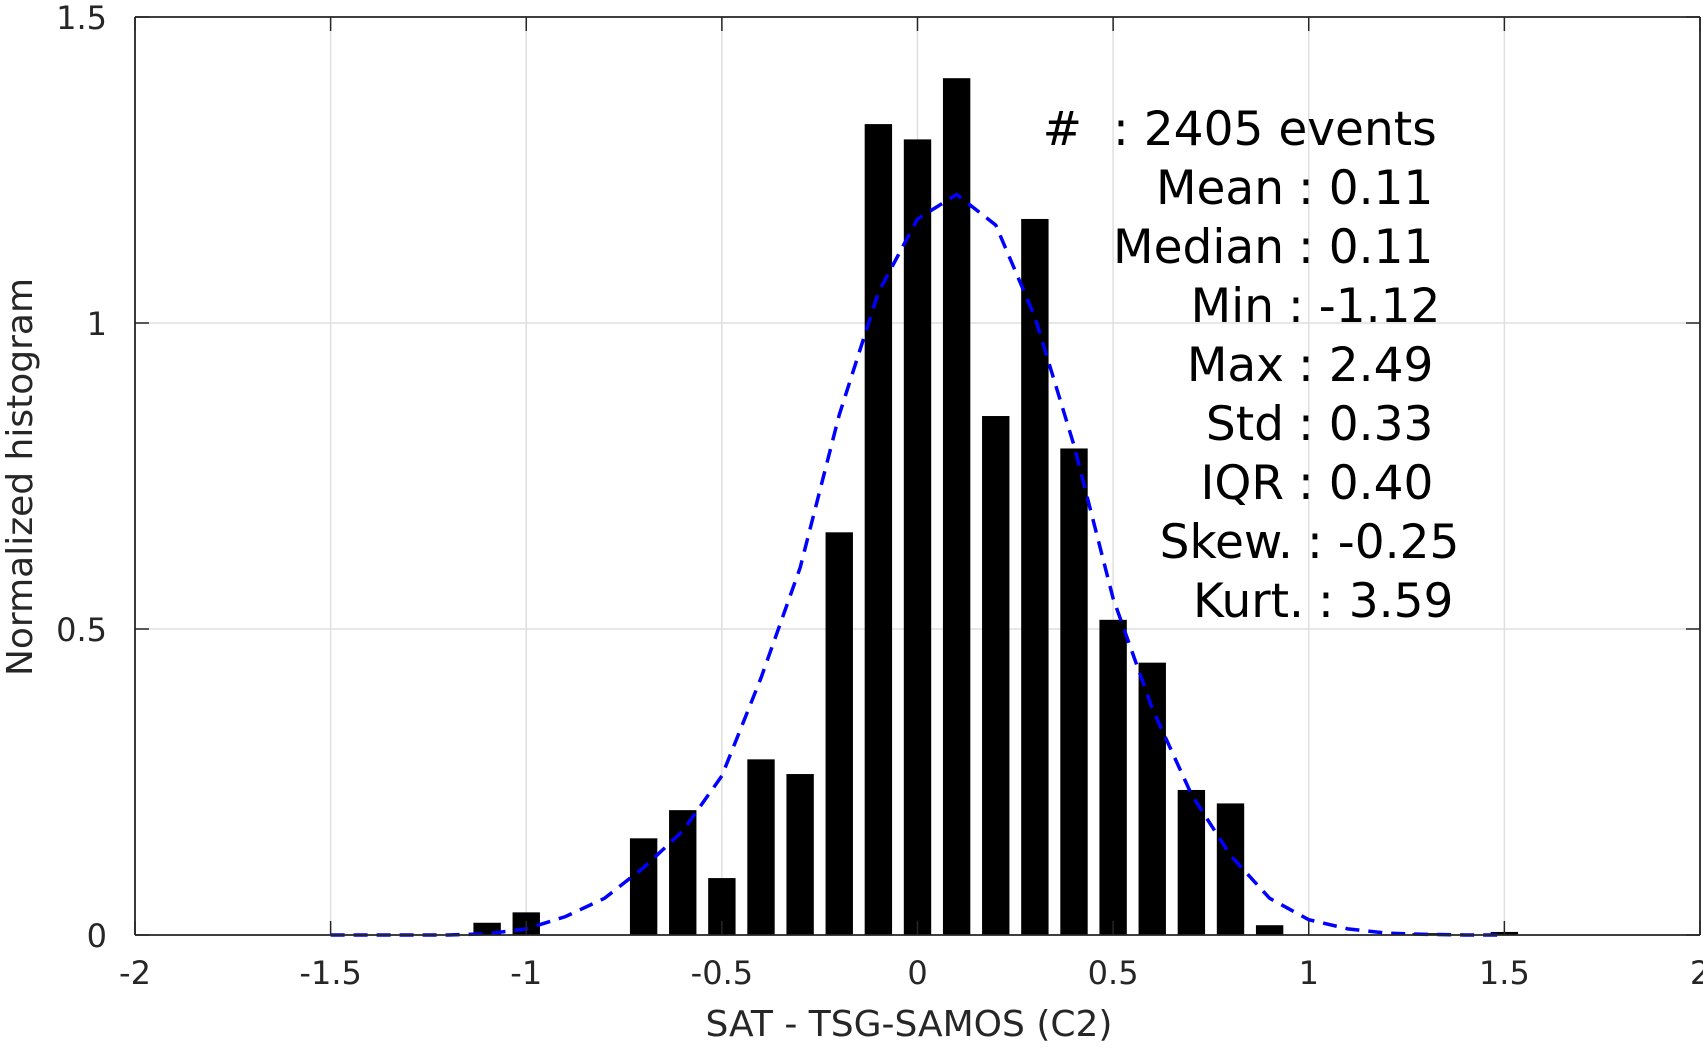  I want to click on x-tick-label: 1, so click(1309, 973).